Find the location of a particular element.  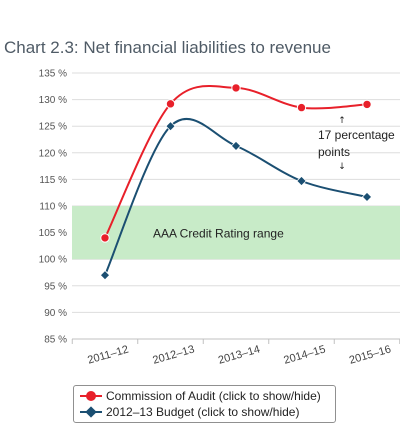

y-tick-label: 85 % is located at coordinates (55, 340).